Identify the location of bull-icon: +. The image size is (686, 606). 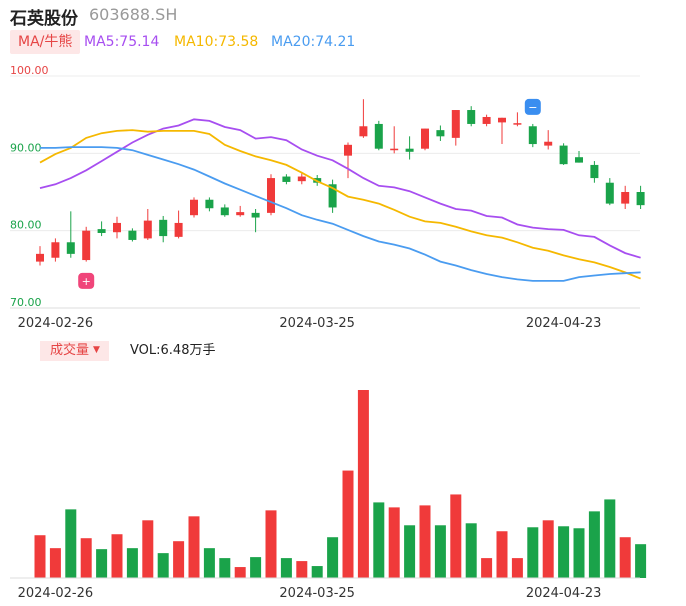
(86, 280).